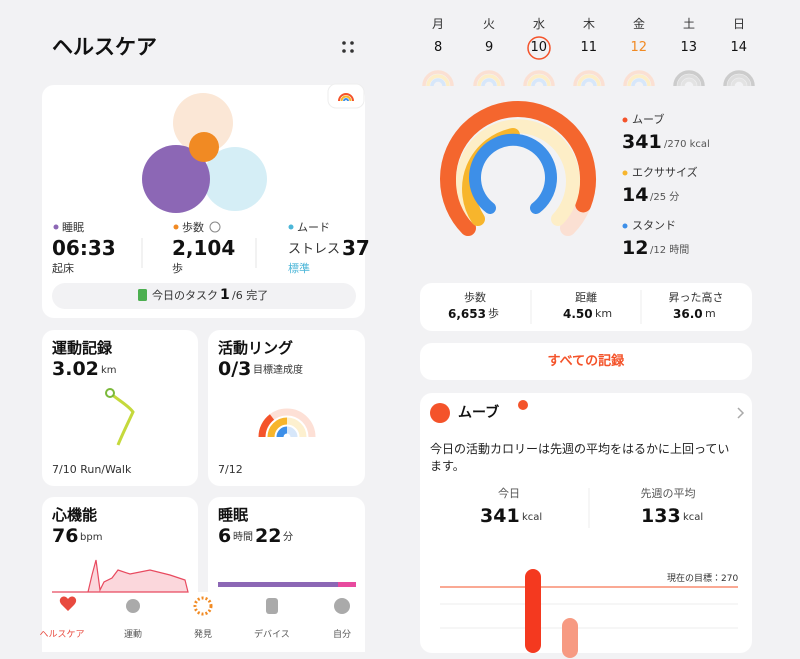 Image resolution: width=800 pixels, height=659 pixels. What do you see at coordinates (586, 361) in the screenshot?
I see `all-records-button` at bounding box center [586, 361].